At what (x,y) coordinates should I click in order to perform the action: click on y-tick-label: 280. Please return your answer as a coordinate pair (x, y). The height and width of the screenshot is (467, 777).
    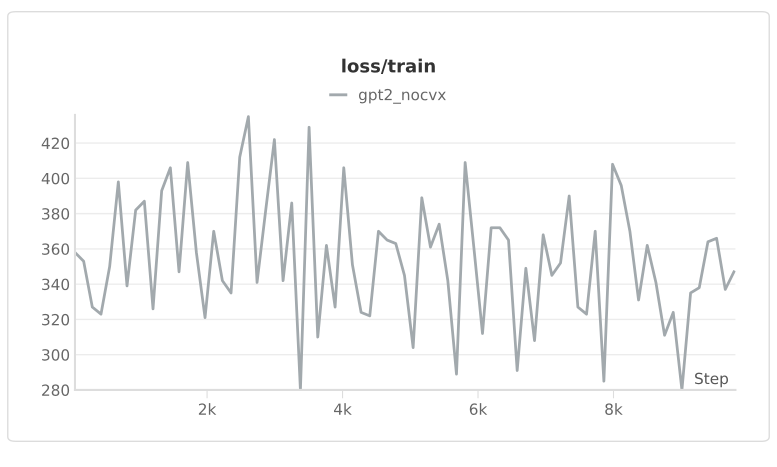
    Looking at the image, I should click on (56, 390).